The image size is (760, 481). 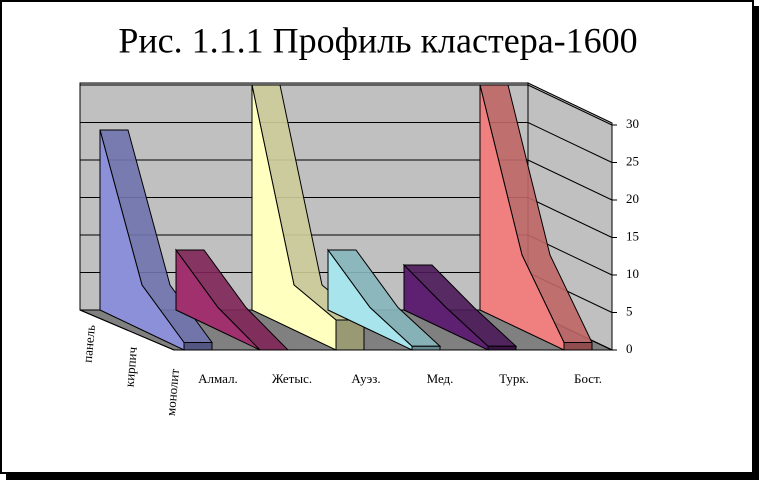 I want to click on y-tick-label: 0, so click(x=629, y=348).